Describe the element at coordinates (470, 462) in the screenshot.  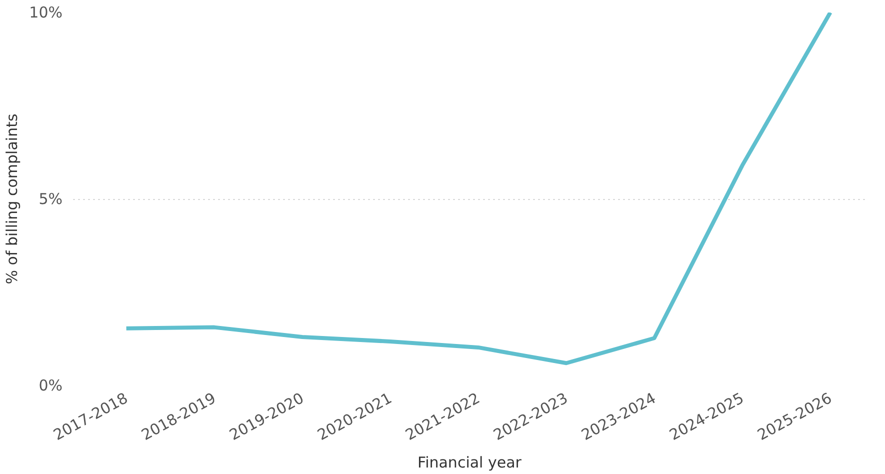
I see `x-axis-title: Financial year` at that location.